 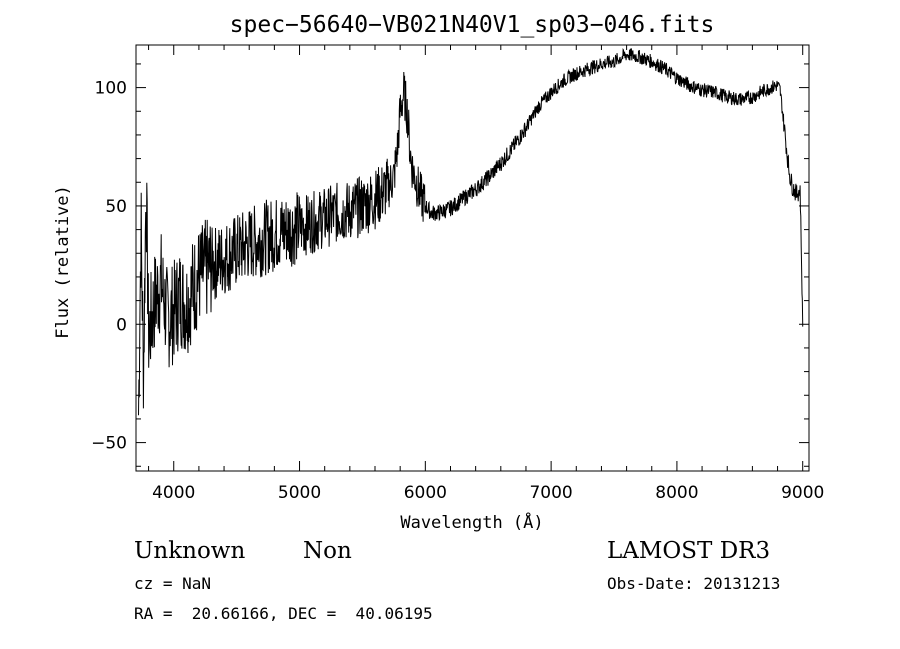 What do you see at coordinates (676, 493) in the screenshot?
I see `x-tick-label: 8000` at bounding box center [676, 493].